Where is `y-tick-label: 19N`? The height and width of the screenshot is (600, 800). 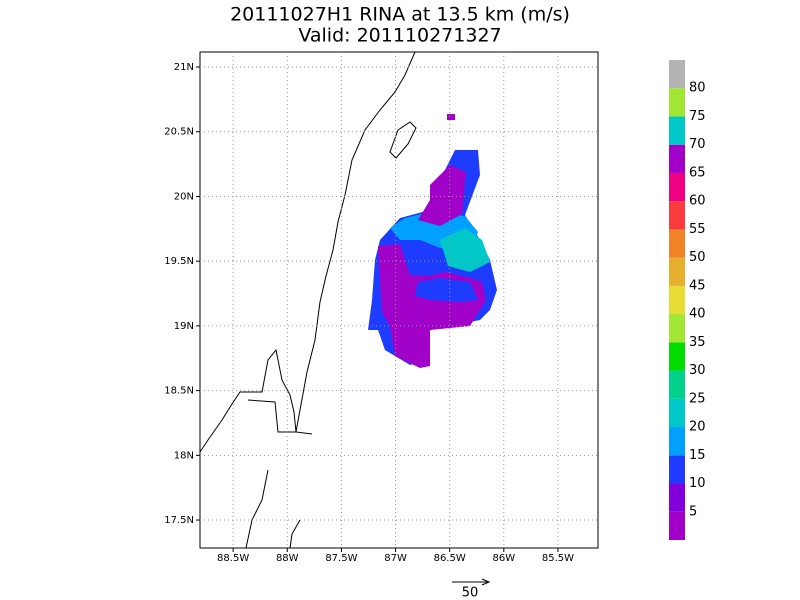
y-tick-label: 19N is located at coordinates (184, 326).